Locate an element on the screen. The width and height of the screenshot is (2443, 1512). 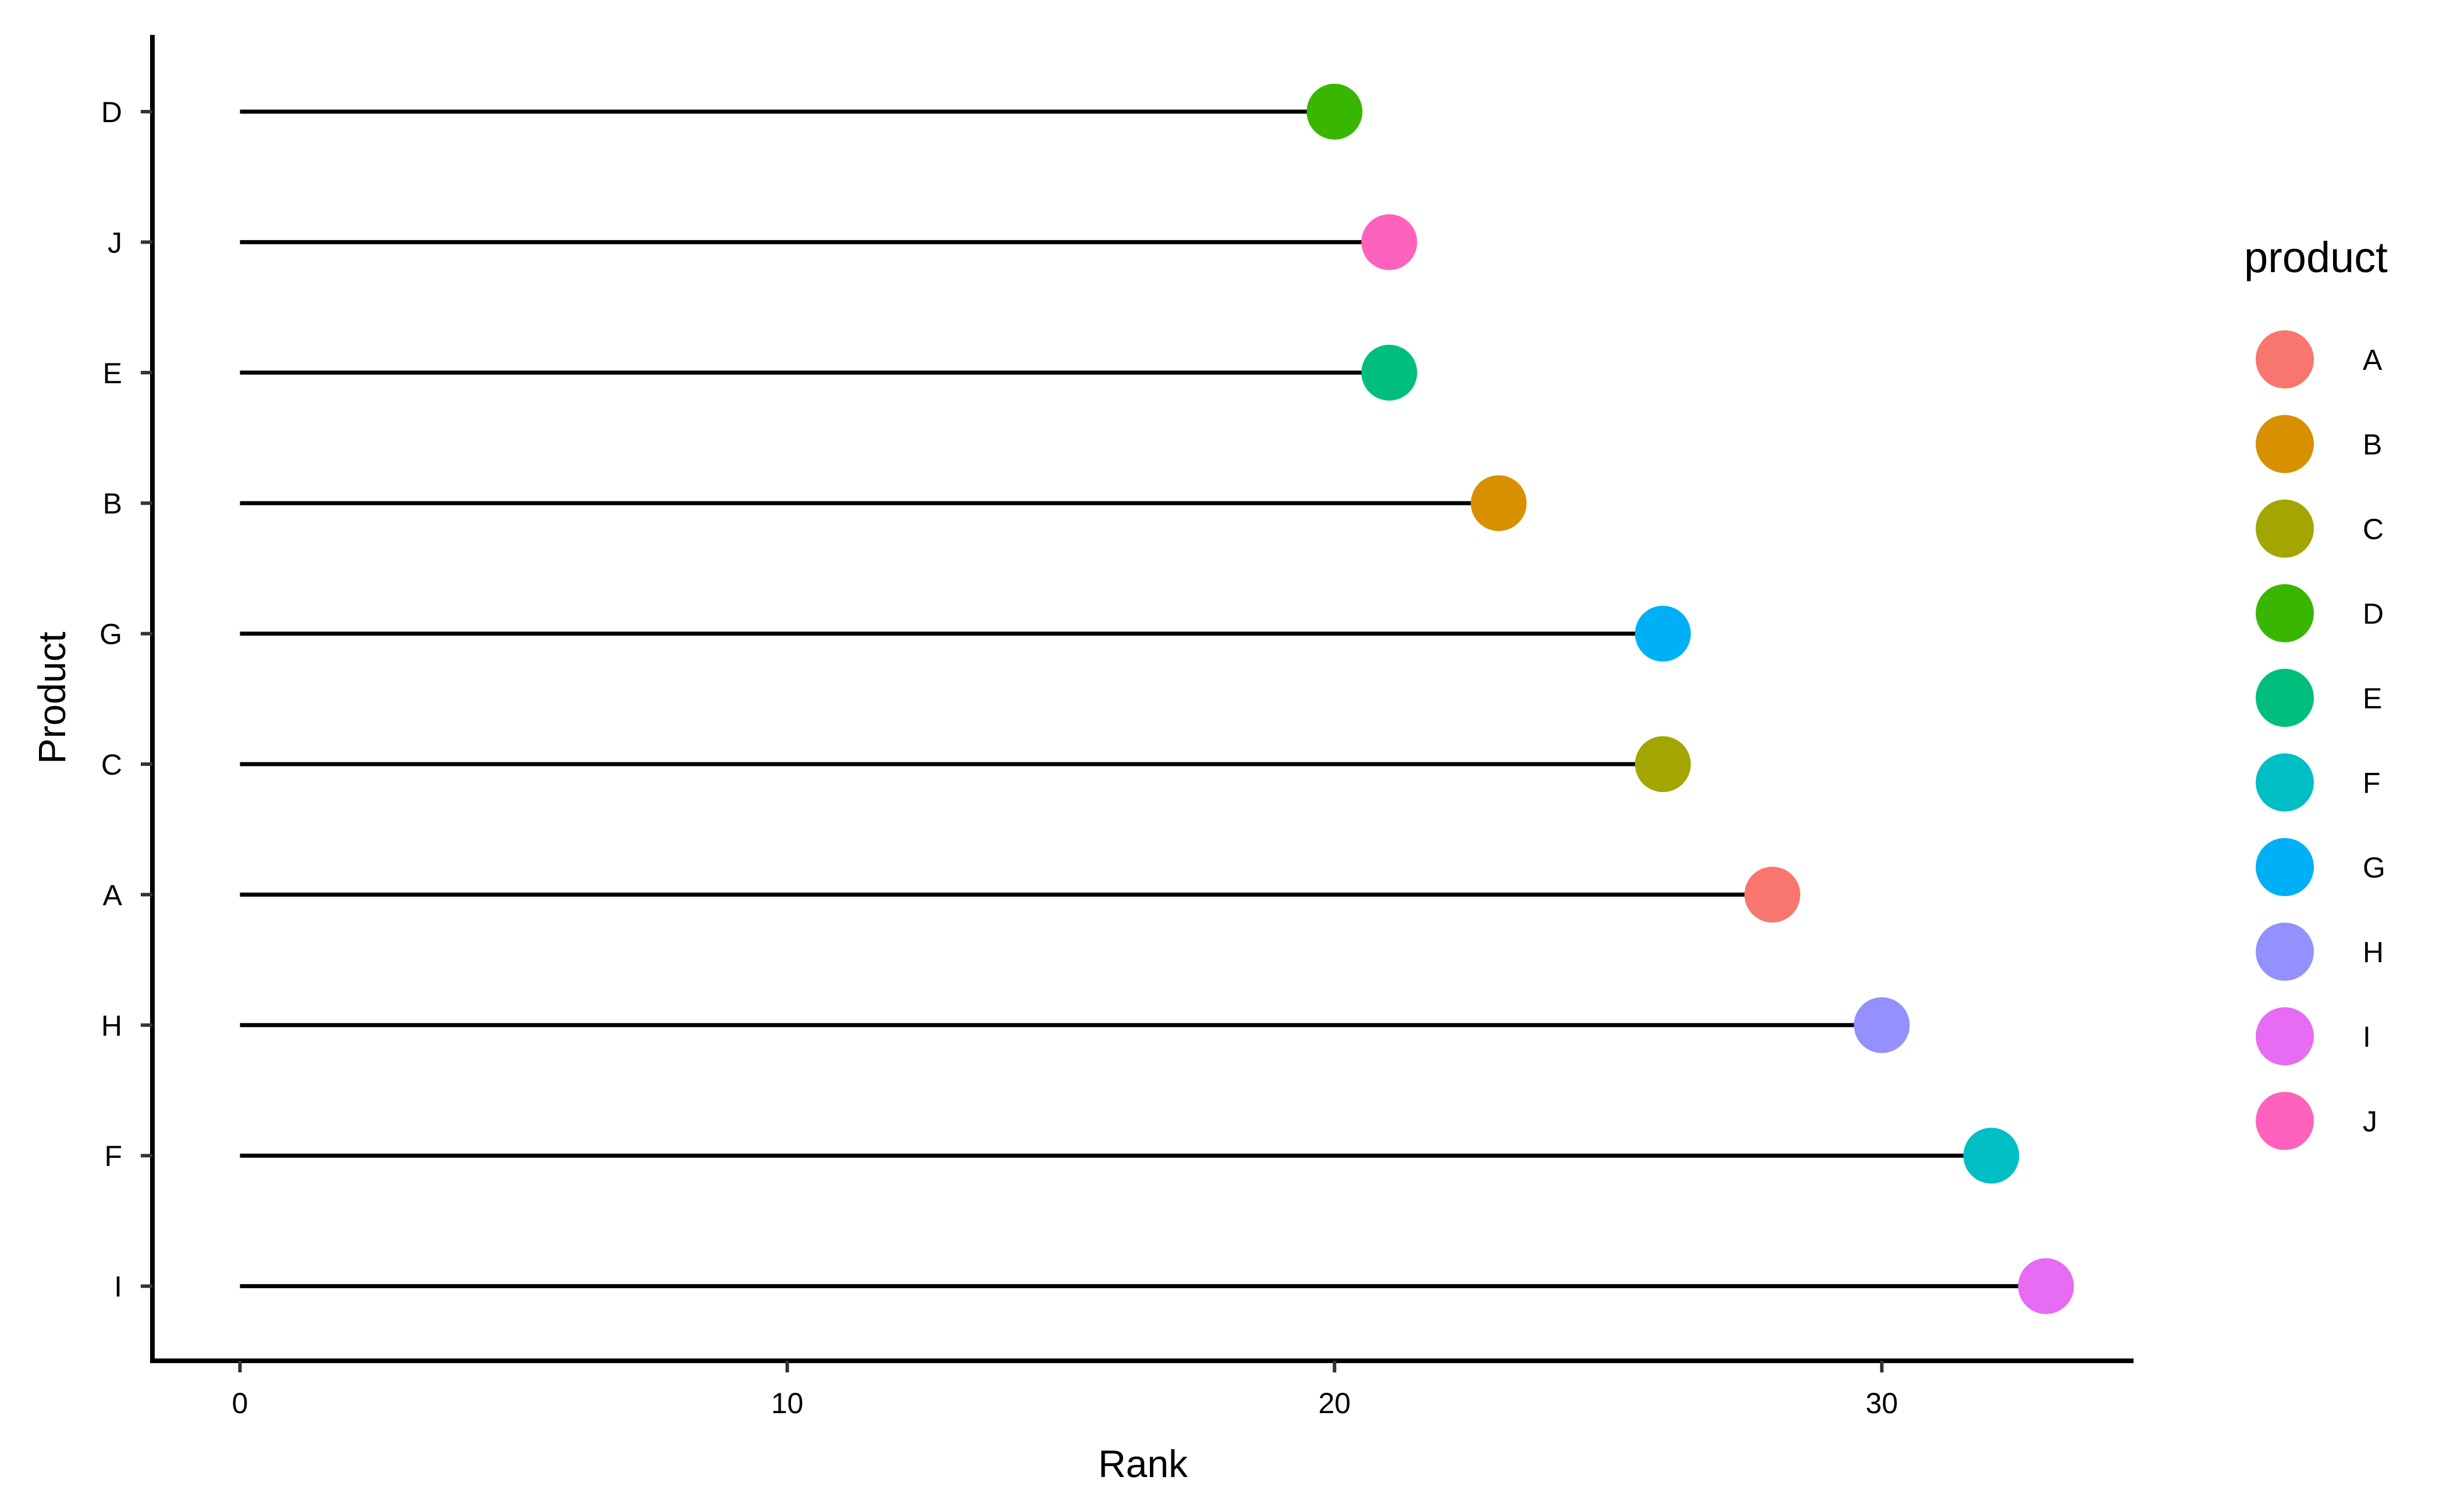
legend-label-b: B is located at coordinates (2372, 445).